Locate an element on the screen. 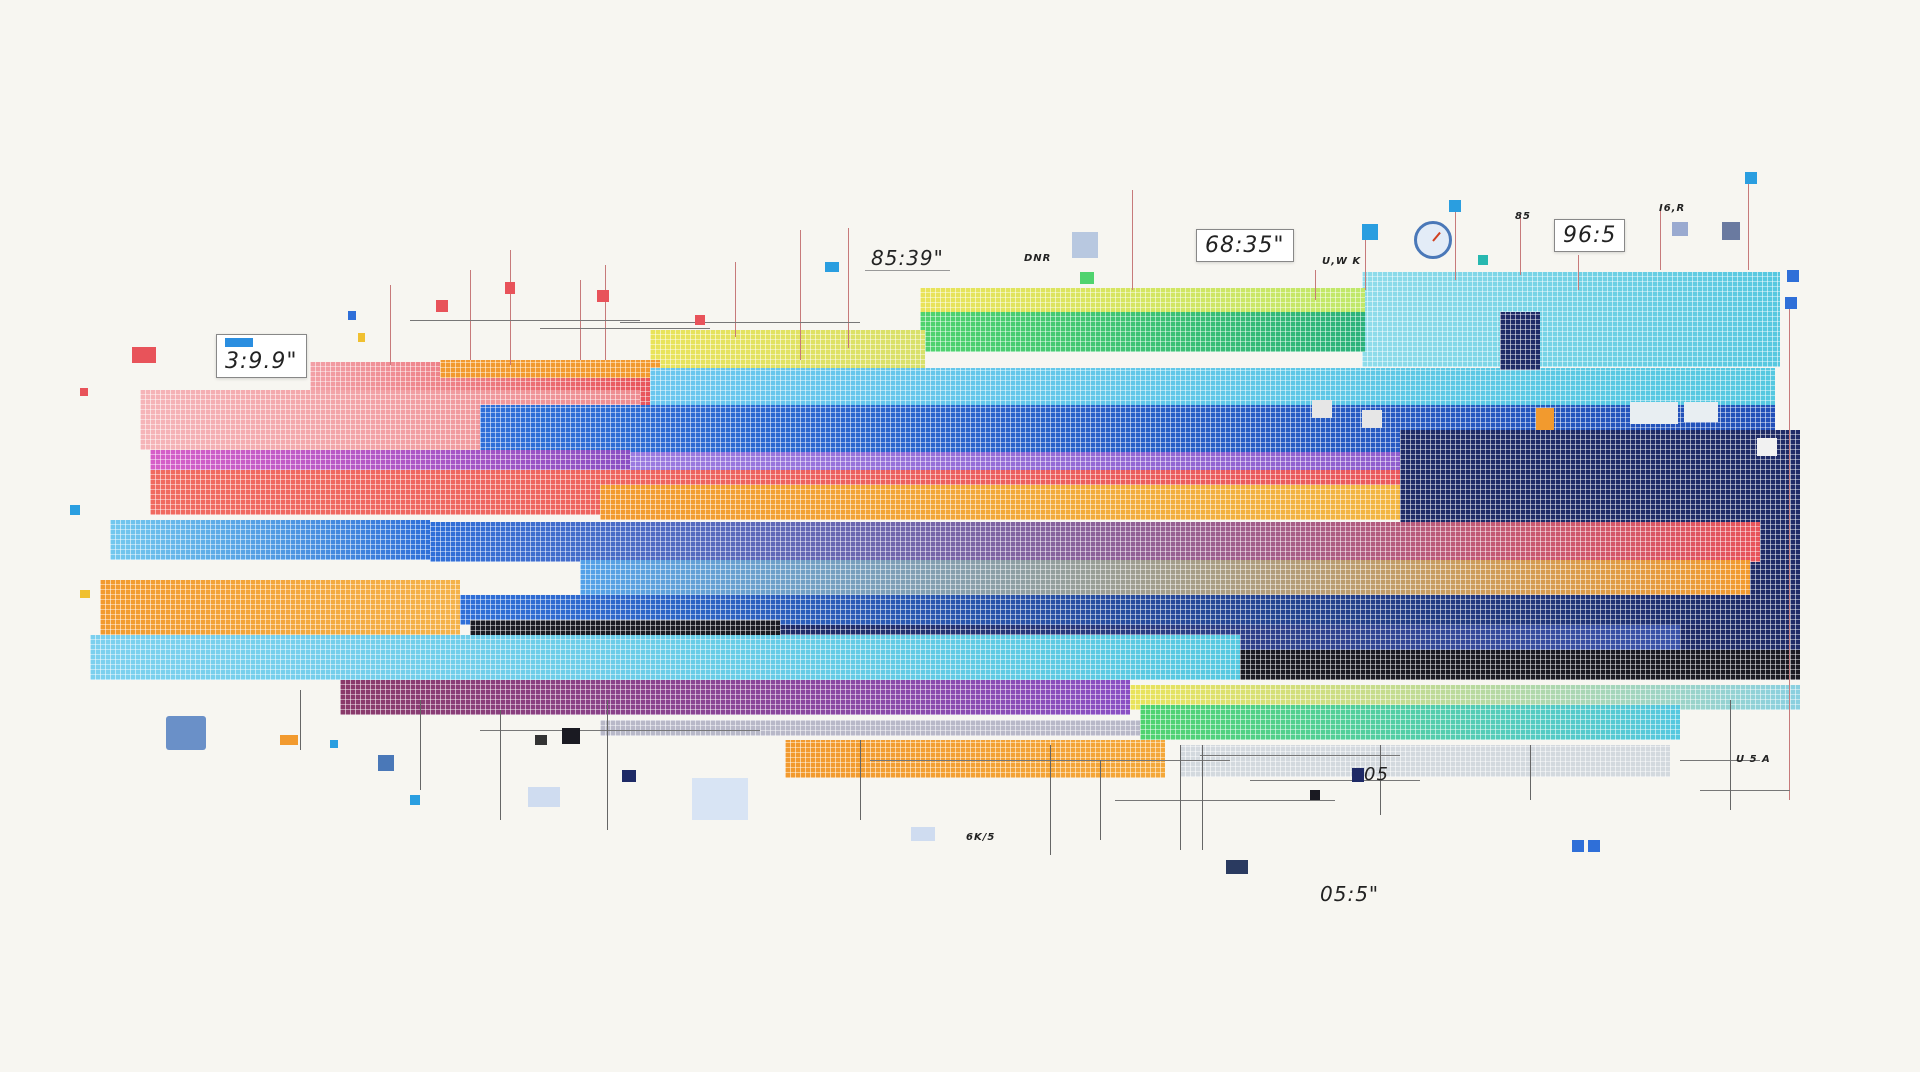 The height and width of the screenshot is (1072, 1920). clock-icon is located at coordinates (1433, 240).